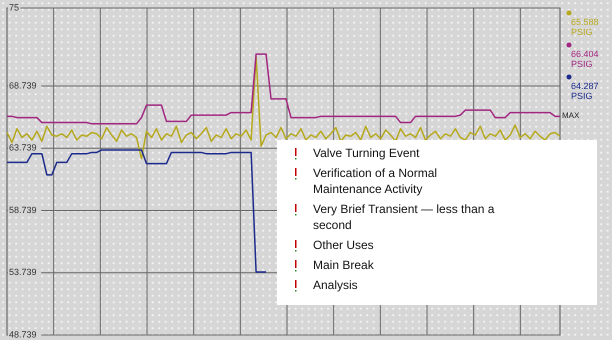  What do you see at coordinates (343, 245) in the screenshot?
I see `annotation: Other Uses` at bounding box center [343, 245].